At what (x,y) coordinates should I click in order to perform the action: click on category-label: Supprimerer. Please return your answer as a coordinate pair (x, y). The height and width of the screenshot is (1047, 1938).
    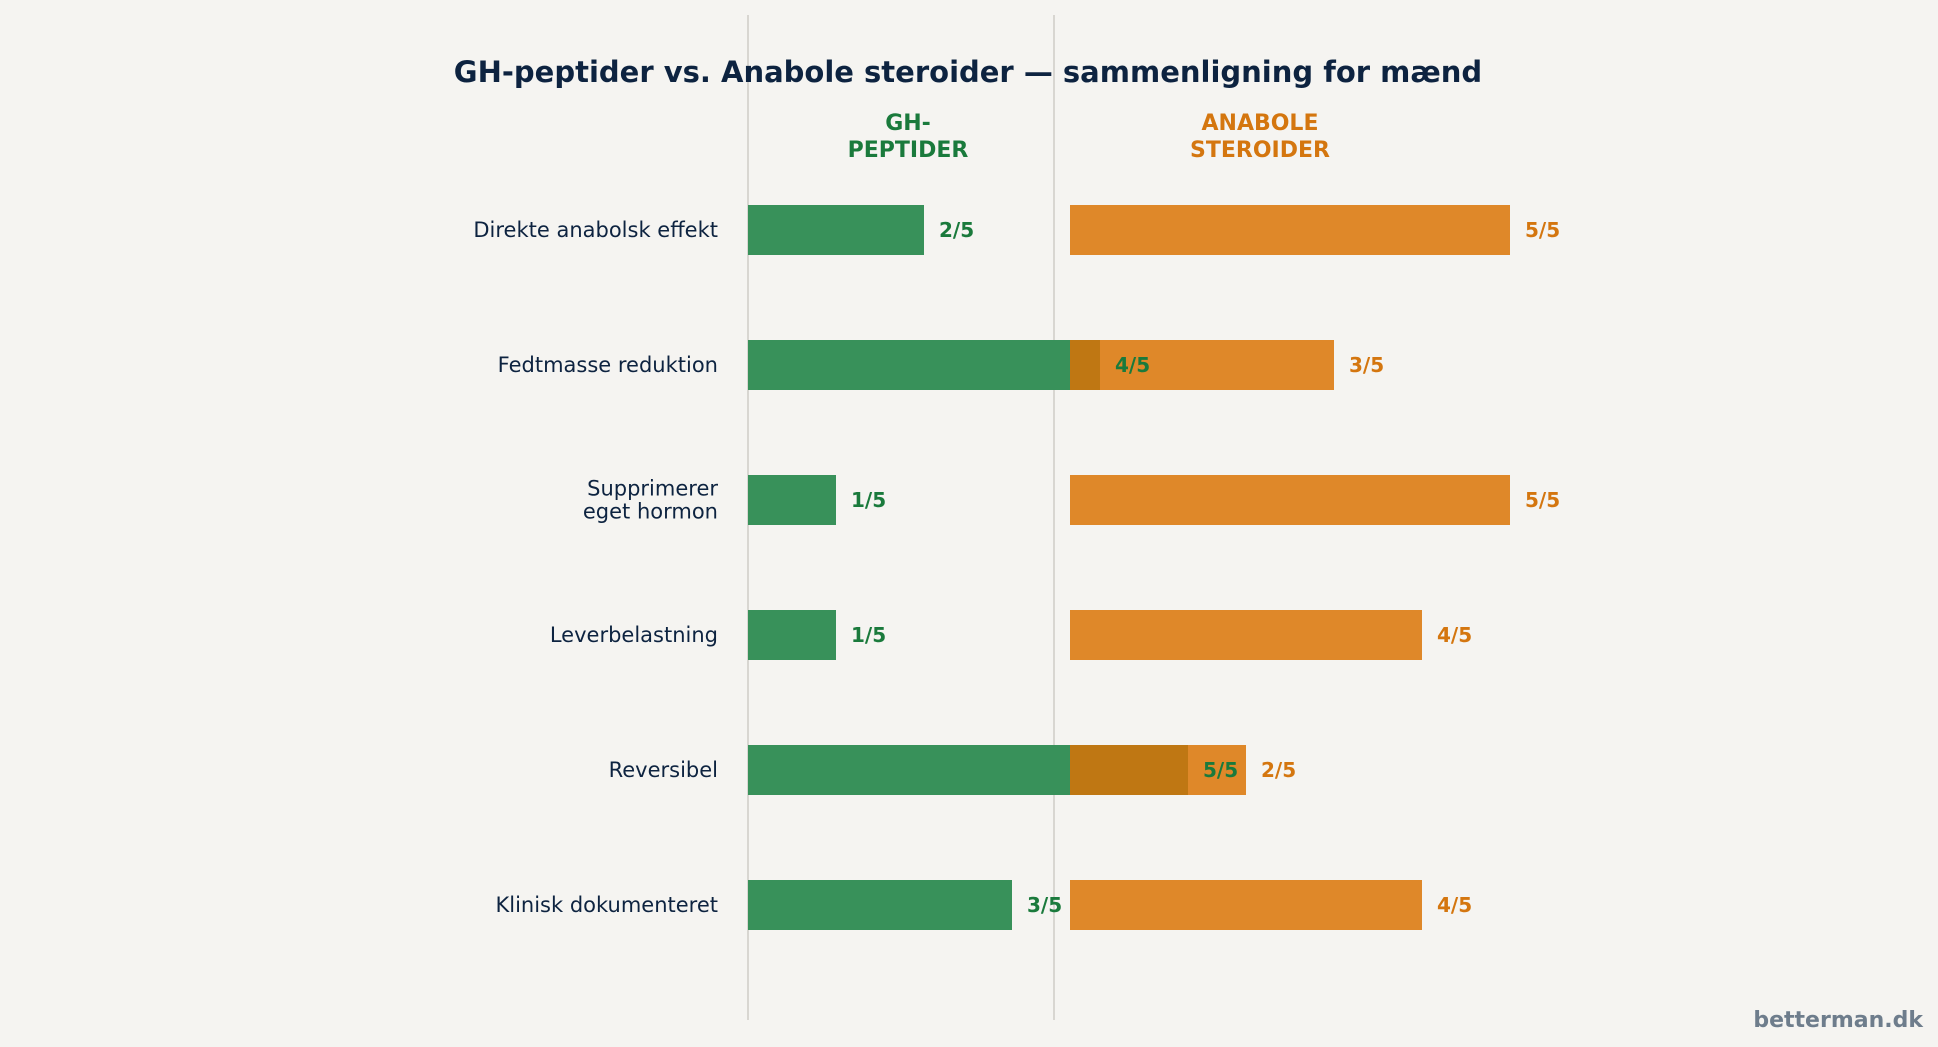
    Looking at the image, I should click on (652, 489).